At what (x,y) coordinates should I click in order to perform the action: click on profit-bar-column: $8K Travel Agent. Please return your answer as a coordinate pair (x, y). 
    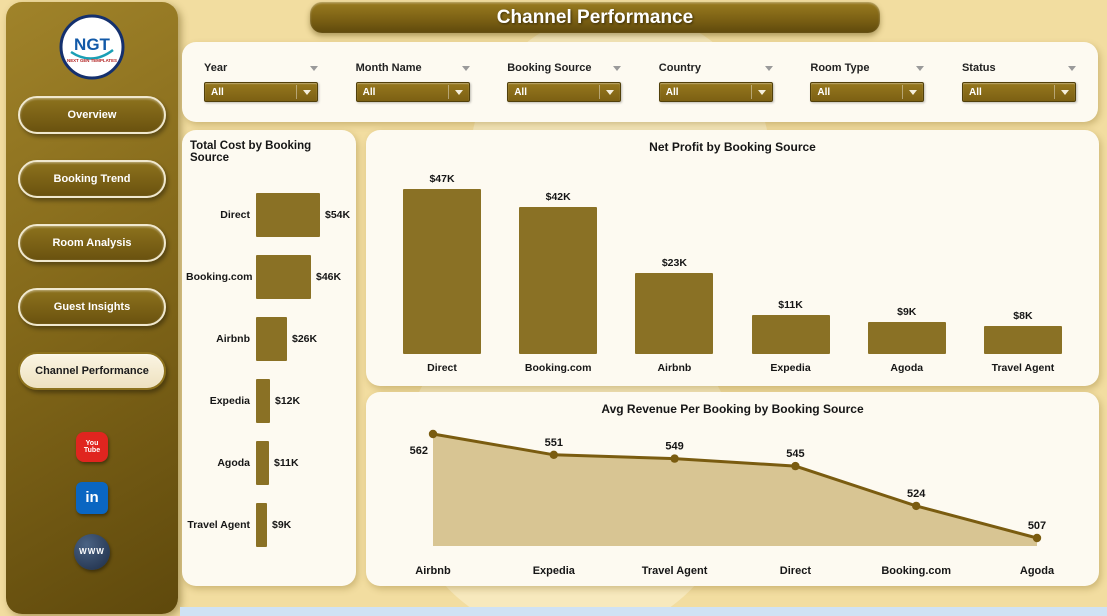
    Looking at the image, I should click on (1023, 343).